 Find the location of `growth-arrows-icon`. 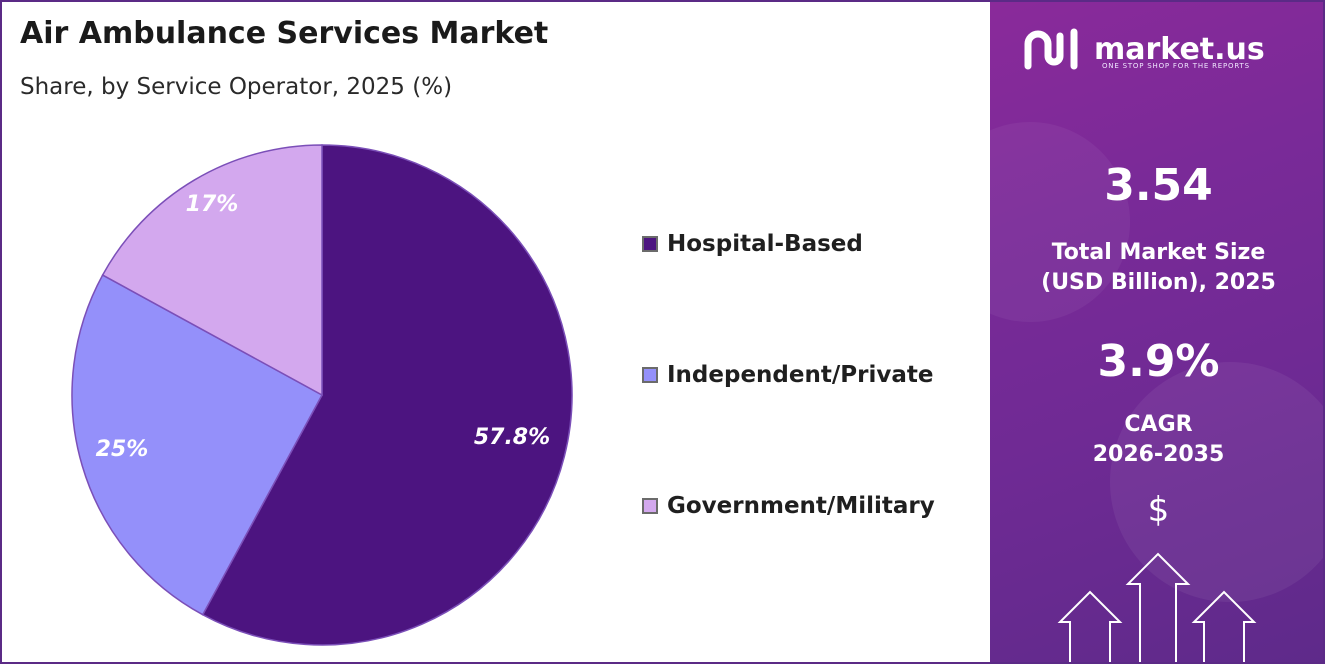

growth-arrows-icon is located at coordinates (1157, 607).